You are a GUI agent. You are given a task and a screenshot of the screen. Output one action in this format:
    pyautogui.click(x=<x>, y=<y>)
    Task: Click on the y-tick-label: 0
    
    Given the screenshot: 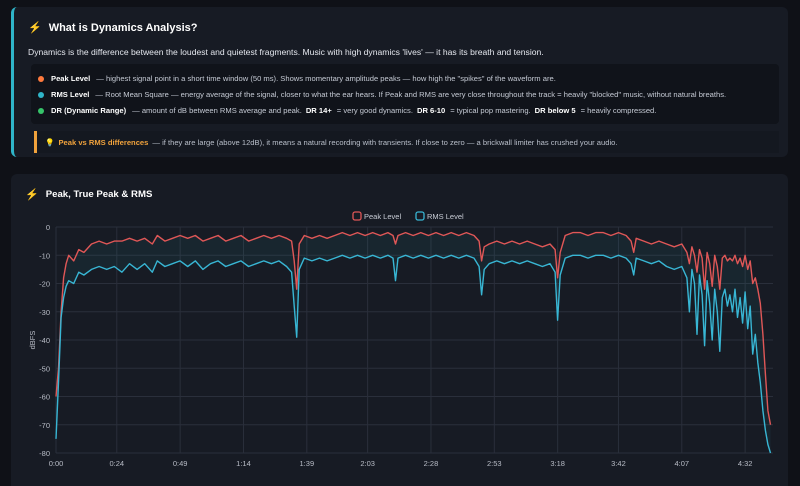 What is the action you would take?
    pyautogui.click(x=48, y=227)
    